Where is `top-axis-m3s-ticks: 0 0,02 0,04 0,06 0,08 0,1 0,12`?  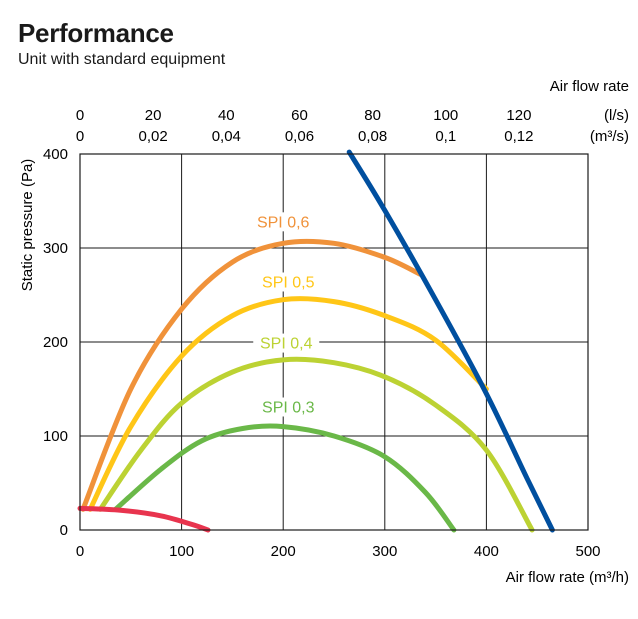
top-axis-m3s-ticks: 0 0,02 0,04 0,06 0,08 0,1 0,12 is located at coordinates (305, 136).